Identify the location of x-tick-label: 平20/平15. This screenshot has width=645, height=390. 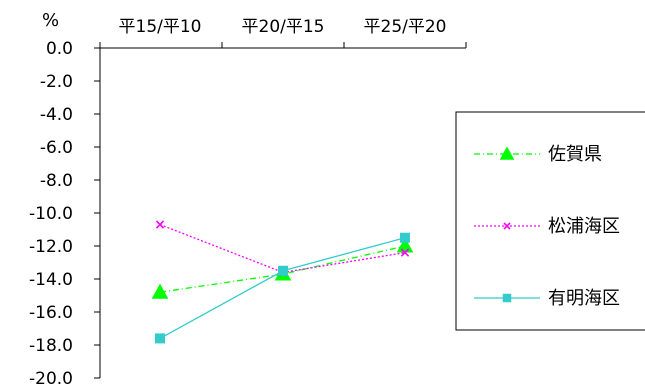
(283, 27).